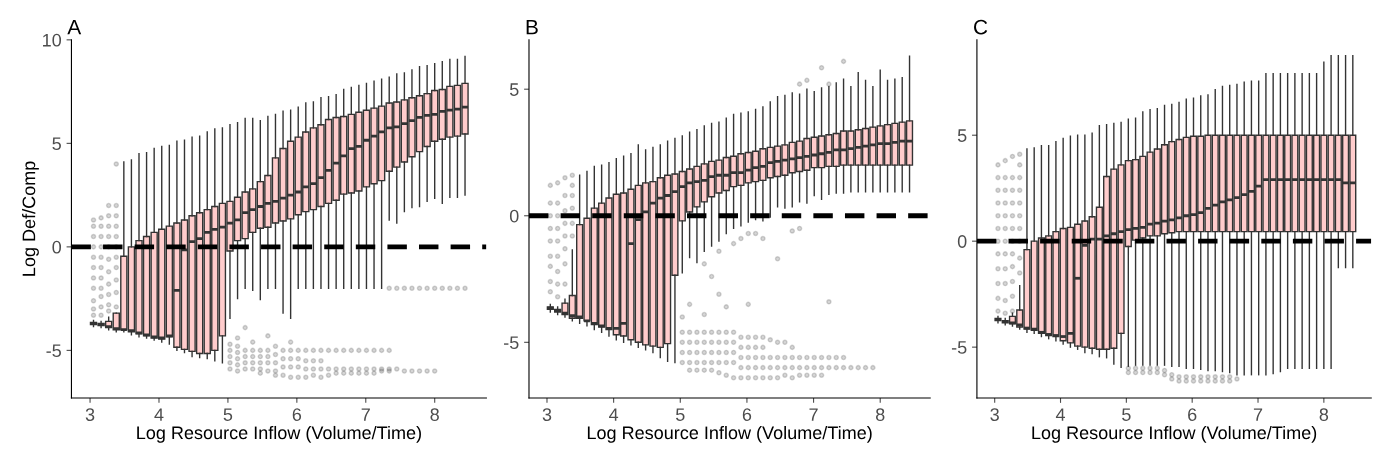  What do you see at coordinates (532, 27) in the screenshot?
I see `chart-title: B` at bounding box center [532, 27].